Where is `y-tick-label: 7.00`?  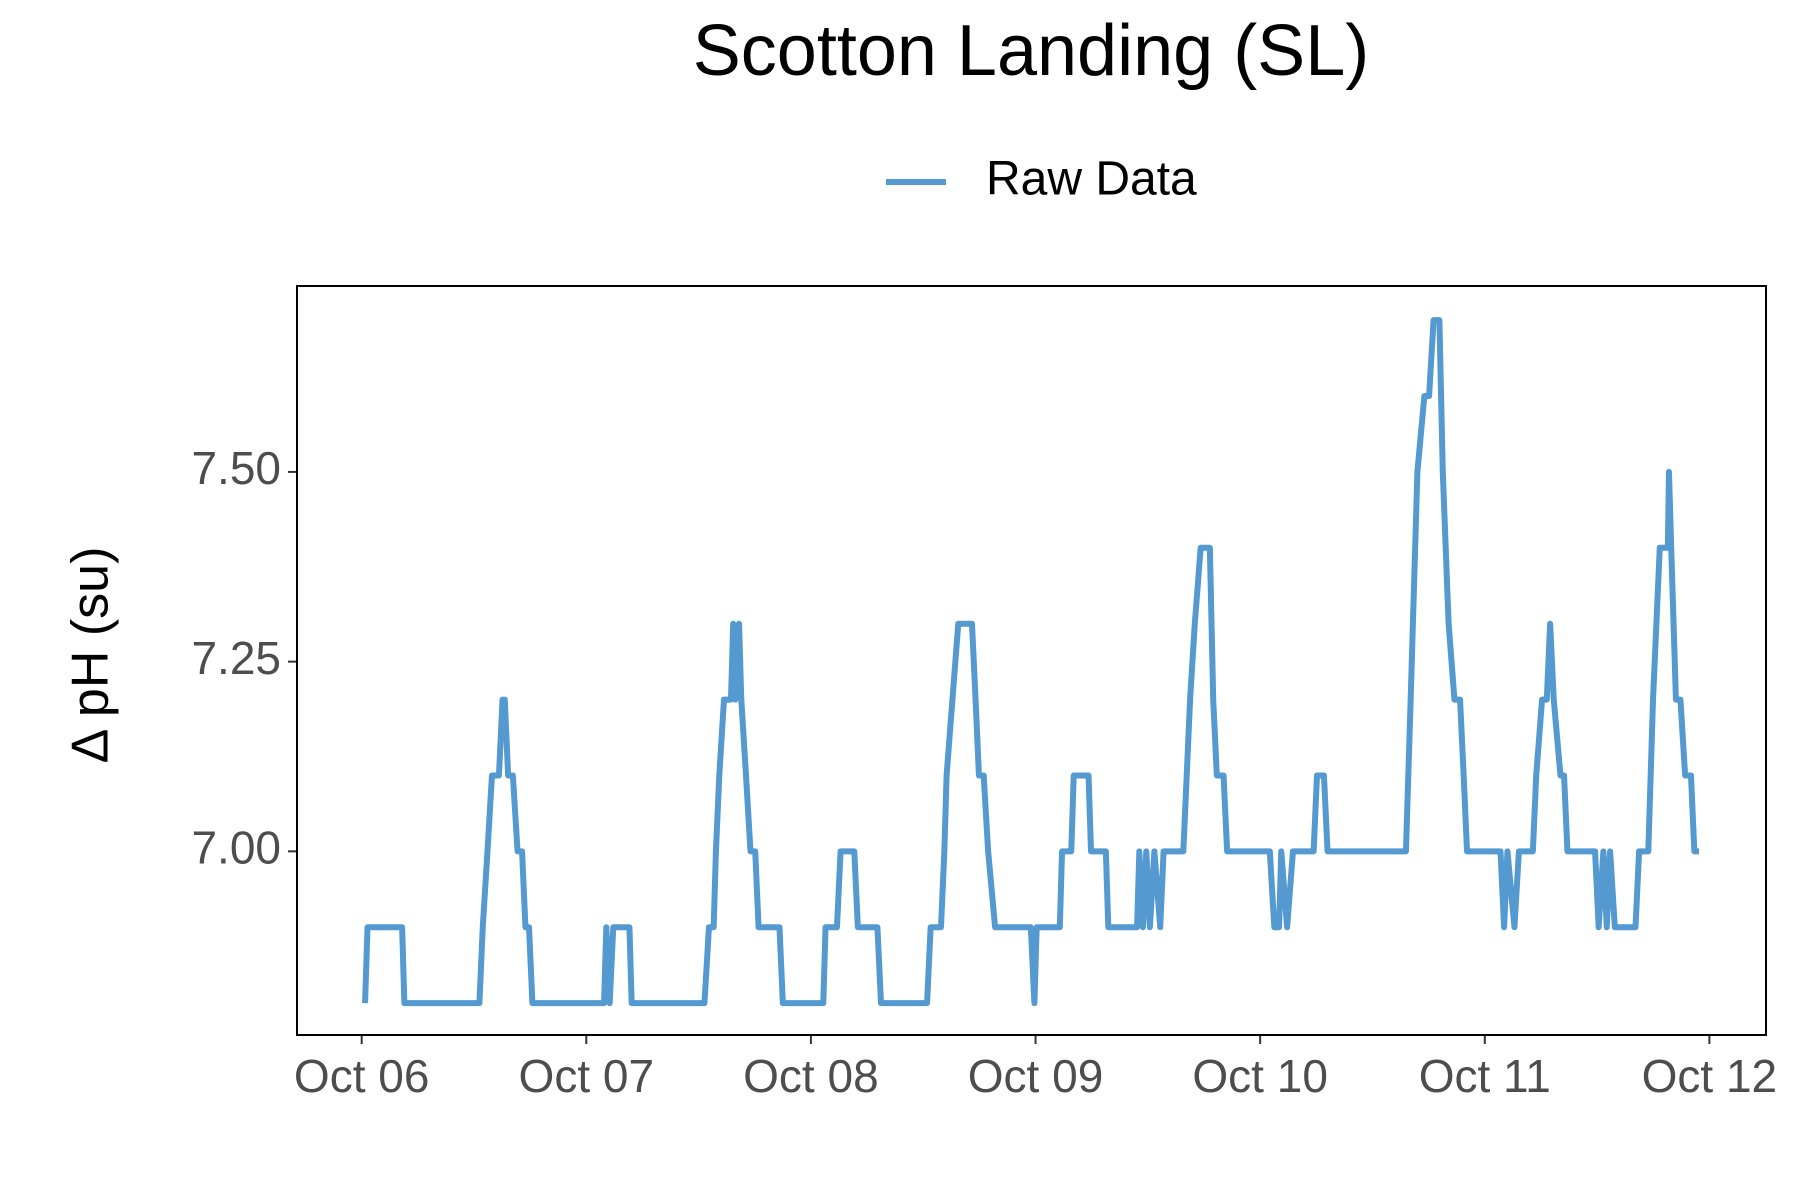 y-tick-label: 7.00 is located at coordinates (236, 848).